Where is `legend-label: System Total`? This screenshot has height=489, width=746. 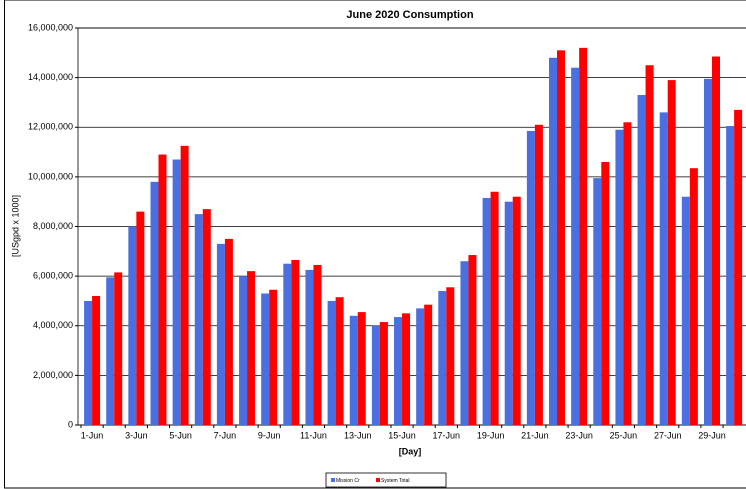 legend-label: System Total is located at coordinates (395, 481).